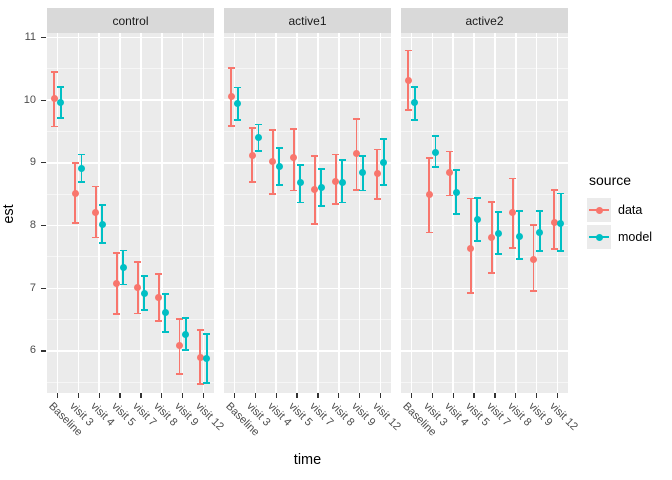 This screenshot has height=480, width=672. Describe the element at coordinates (165, 293) in the screenshot. I see `pointrange-model-visit-8-cap-top` at that location.